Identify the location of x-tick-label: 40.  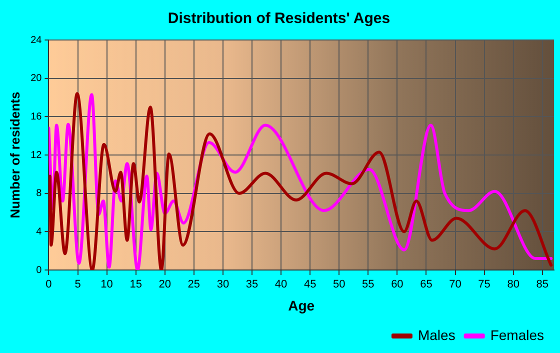
(281, 284).